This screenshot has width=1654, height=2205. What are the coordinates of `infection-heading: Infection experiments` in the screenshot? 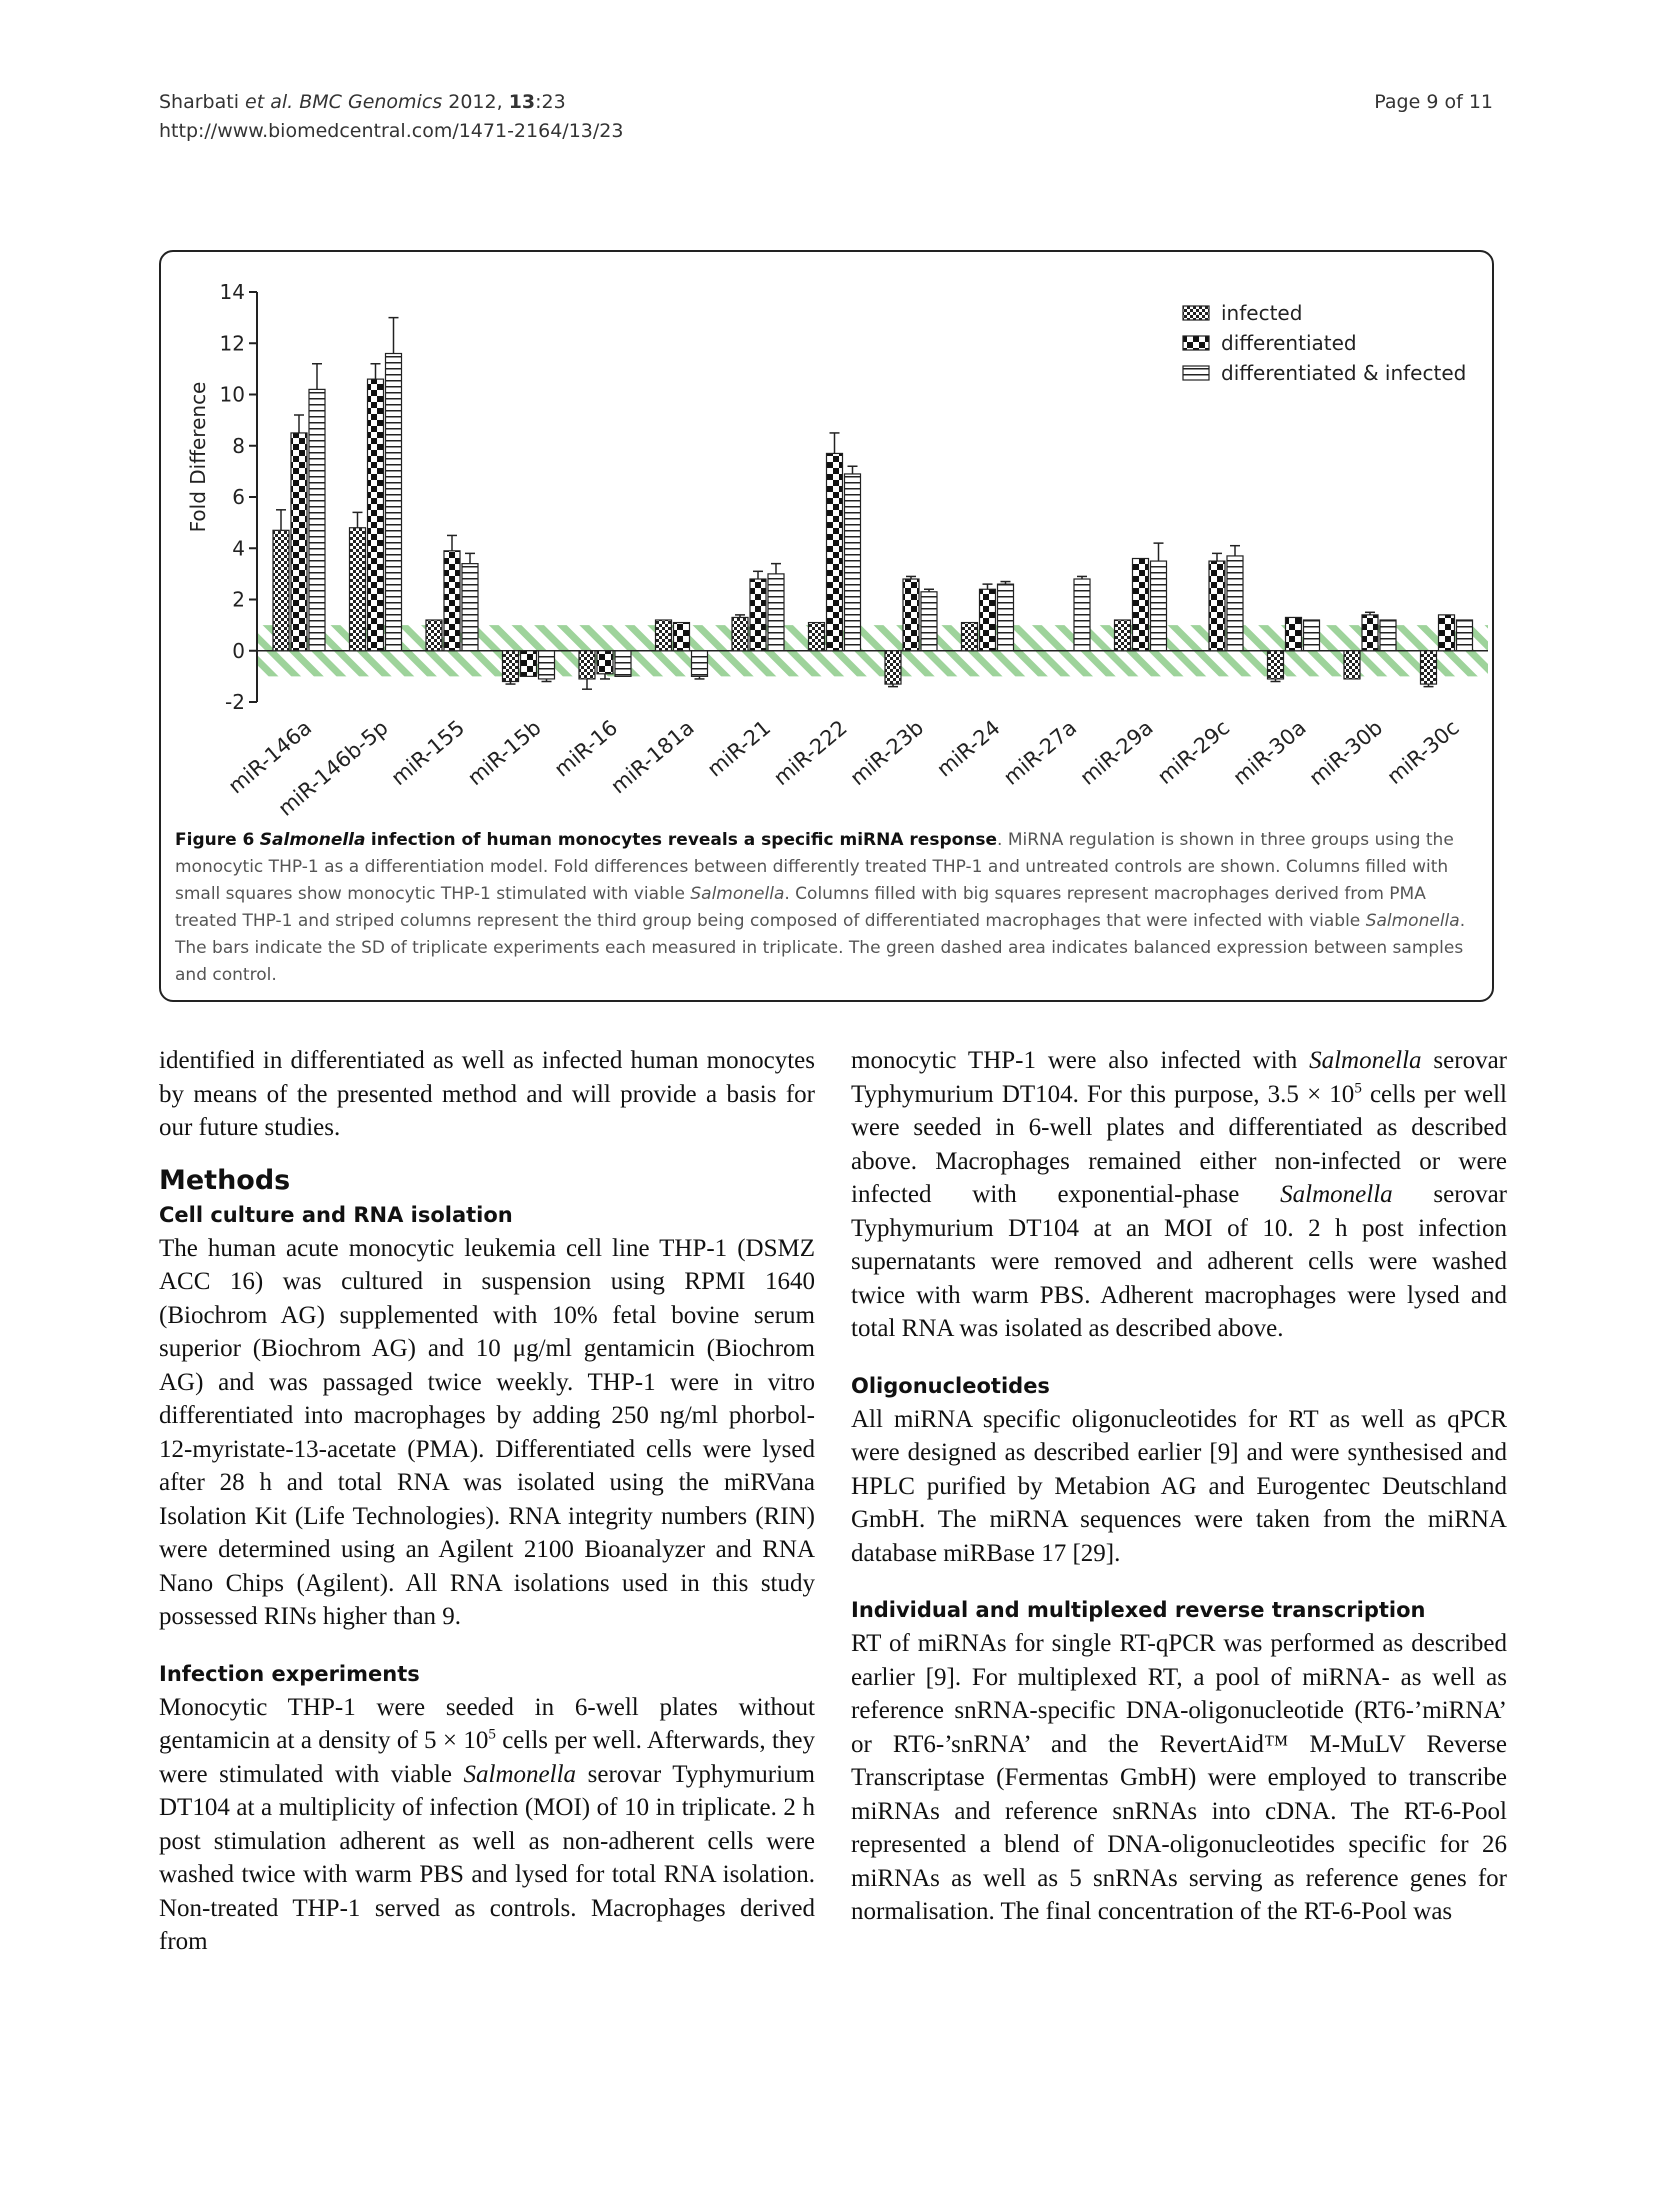 It's located at (289, 1673).